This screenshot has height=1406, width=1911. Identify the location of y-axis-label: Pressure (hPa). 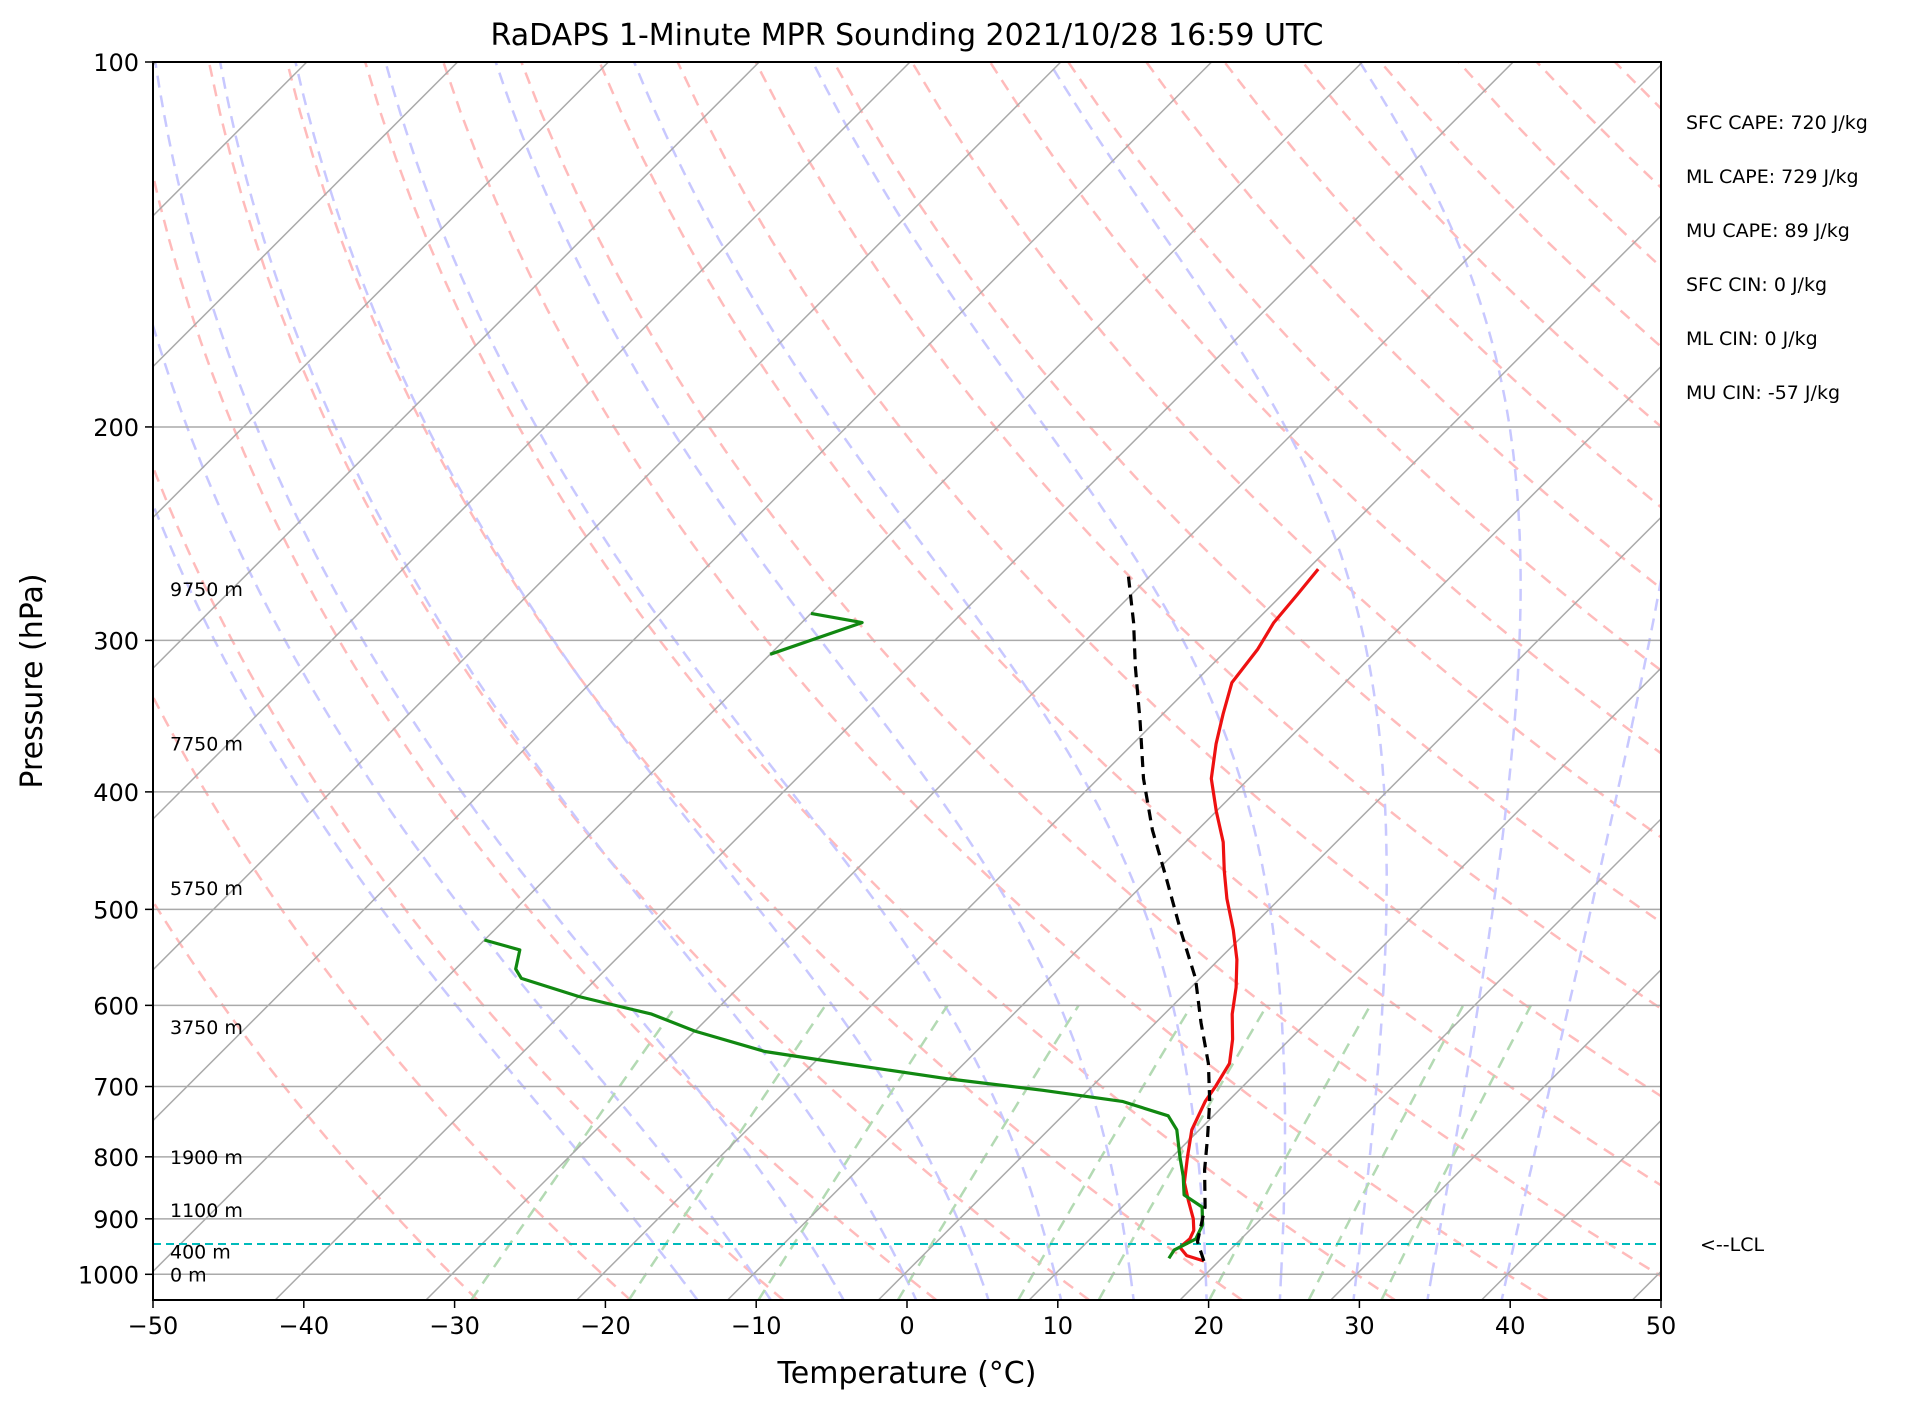
(32, 680).